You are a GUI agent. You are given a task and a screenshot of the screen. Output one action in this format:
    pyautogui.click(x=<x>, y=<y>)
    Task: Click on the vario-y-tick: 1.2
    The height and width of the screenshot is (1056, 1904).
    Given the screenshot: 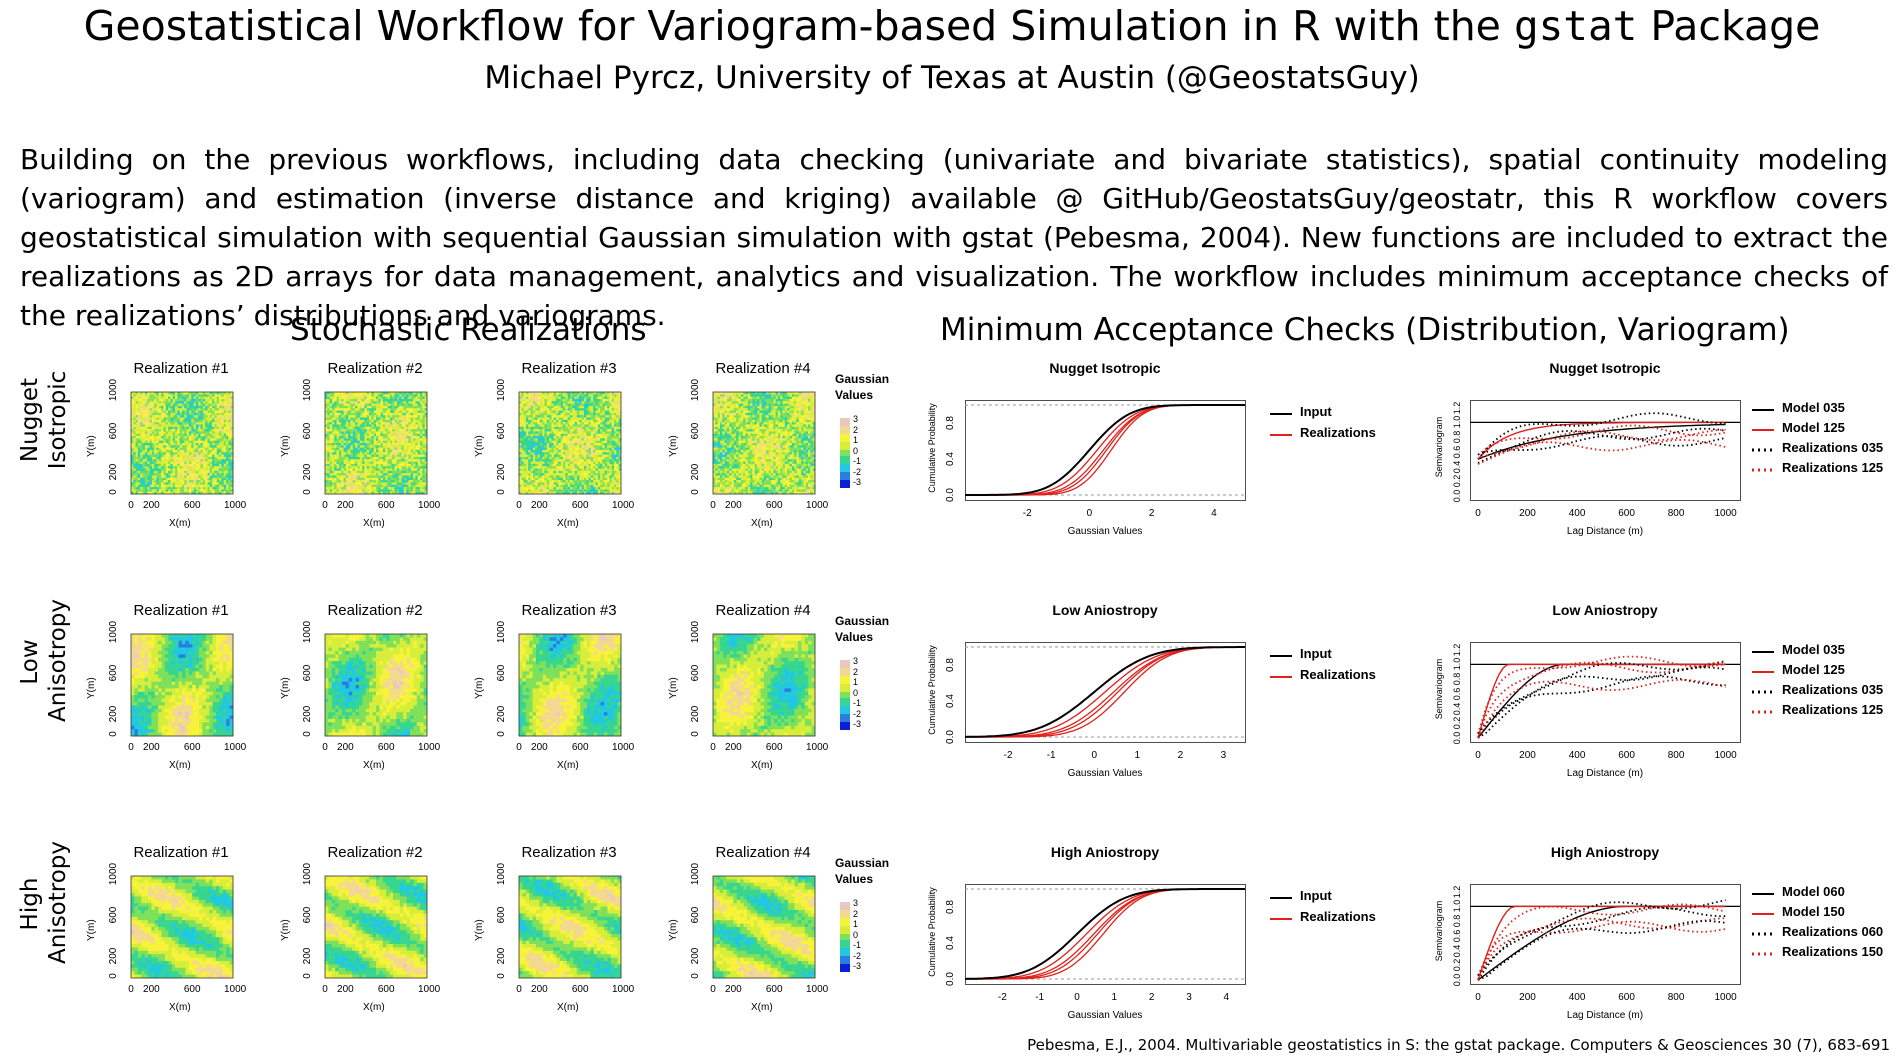 What is the action you would take?
    pyautogui.click(x=1457, y=407)
    